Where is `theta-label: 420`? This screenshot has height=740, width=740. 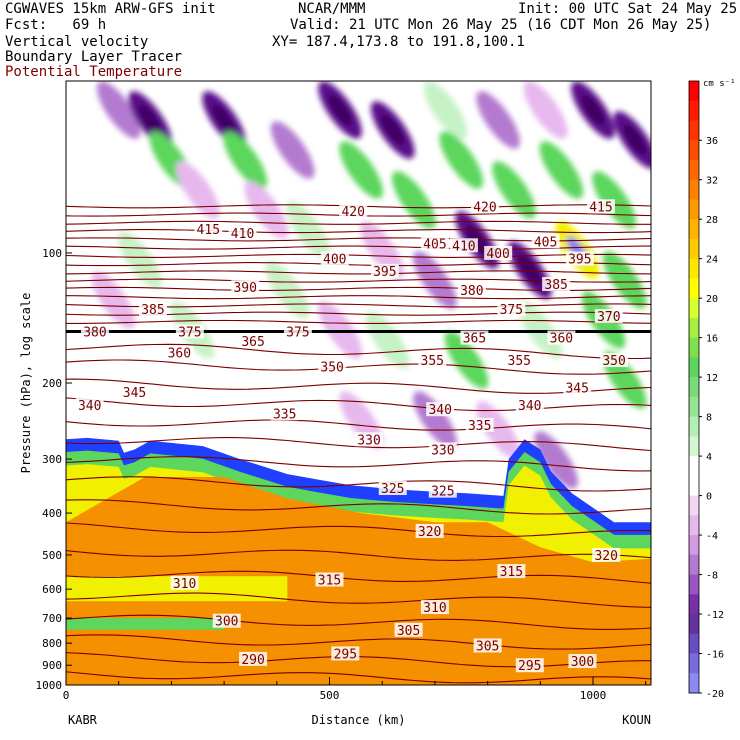
theta-label: 420 is located at coordinates (484, 207).